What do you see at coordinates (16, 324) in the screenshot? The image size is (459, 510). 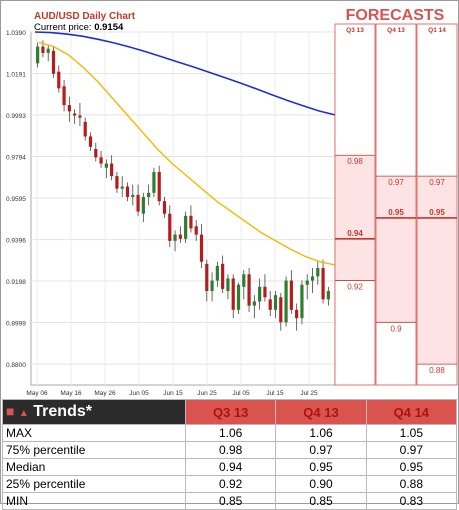 I see `y-tick-label: 0.8999` at bounding box center [16, 324].